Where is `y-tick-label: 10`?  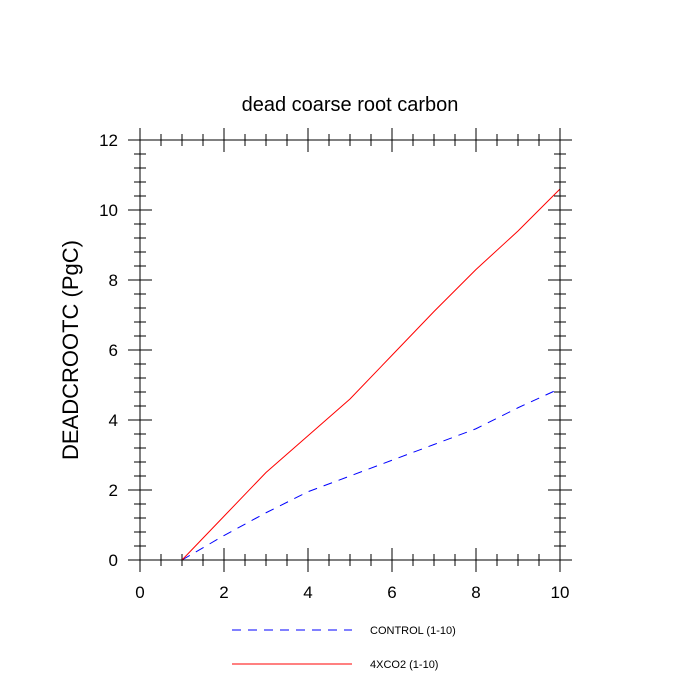
y-tick-label: 10 is located at coordinates (108, 210).